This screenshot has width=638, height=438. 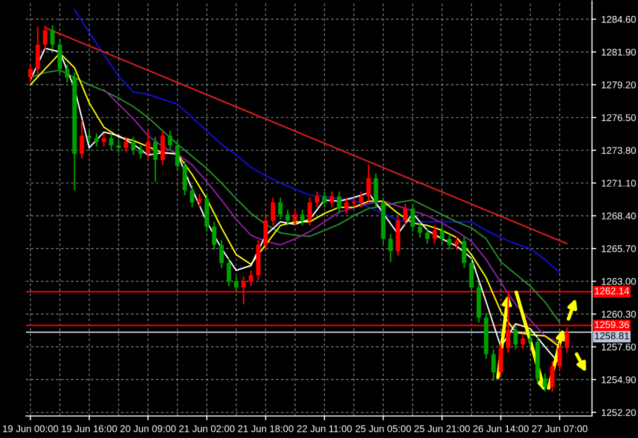 I want to click on x-tick-label: 21 Jun 18:00, so click(x=266, y=428).